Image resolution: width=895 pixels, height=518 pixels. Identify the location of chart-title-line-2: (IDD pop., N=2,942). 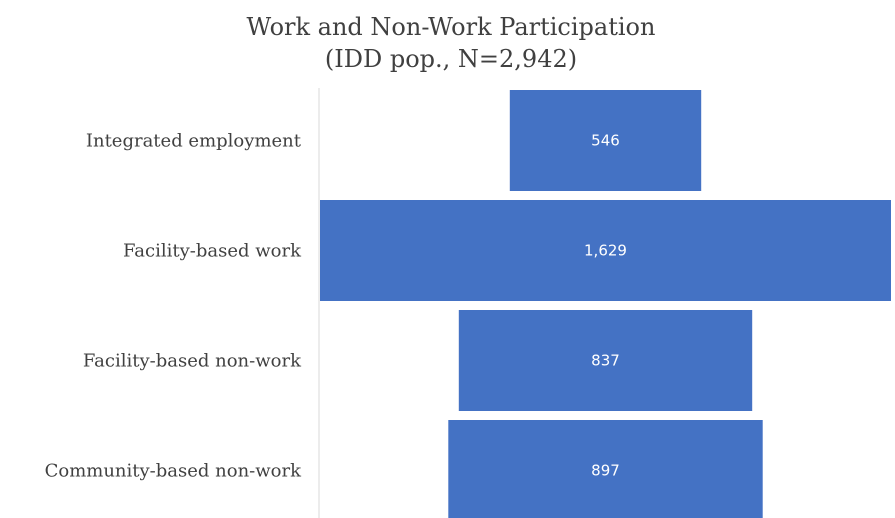
(451, 59).